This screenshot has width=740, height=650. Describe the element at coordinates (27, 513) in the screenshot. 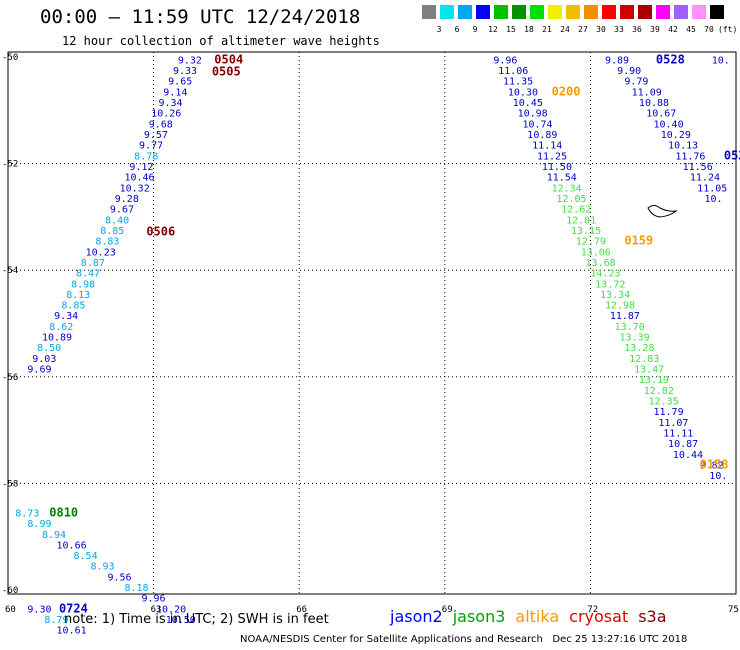

I see `wave-height-value: 8.73` at that location.